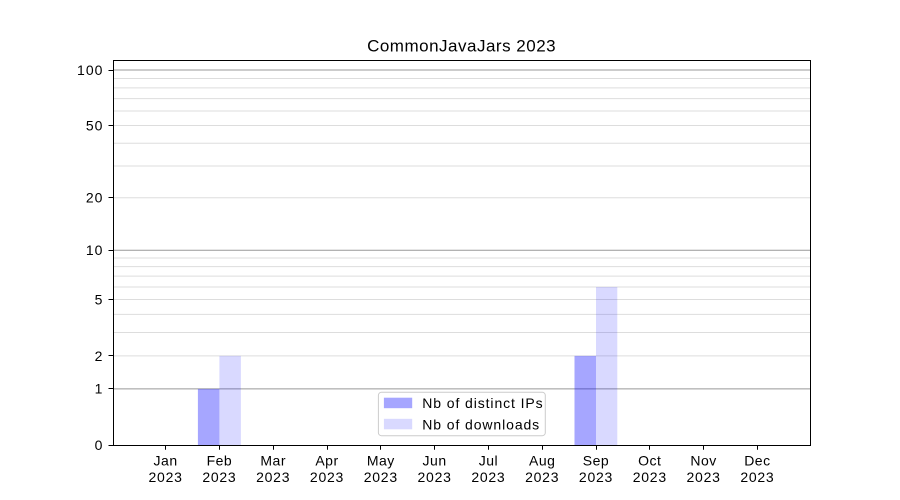  What do you see at coordinates (95, 250) in the screenshot?
I see `svg-text: 10` at bounding box center [95, 250].